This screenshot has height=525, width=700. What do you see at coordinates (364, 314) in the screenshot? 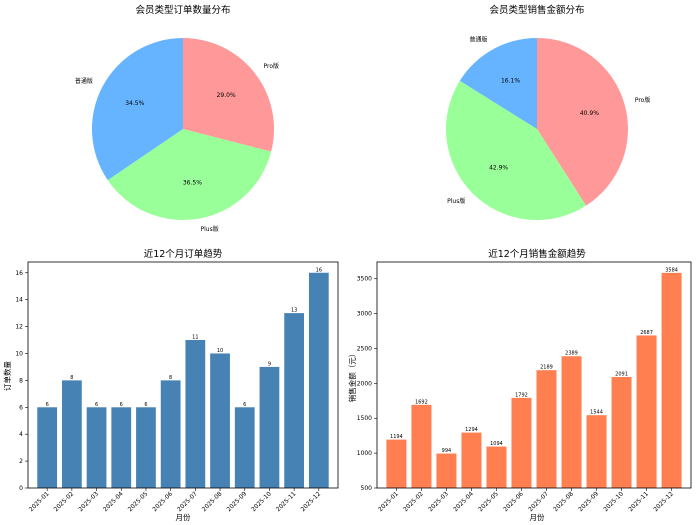
I see `sales-bar-ytick-label-5: 3000` at bounding box center [364, 314].